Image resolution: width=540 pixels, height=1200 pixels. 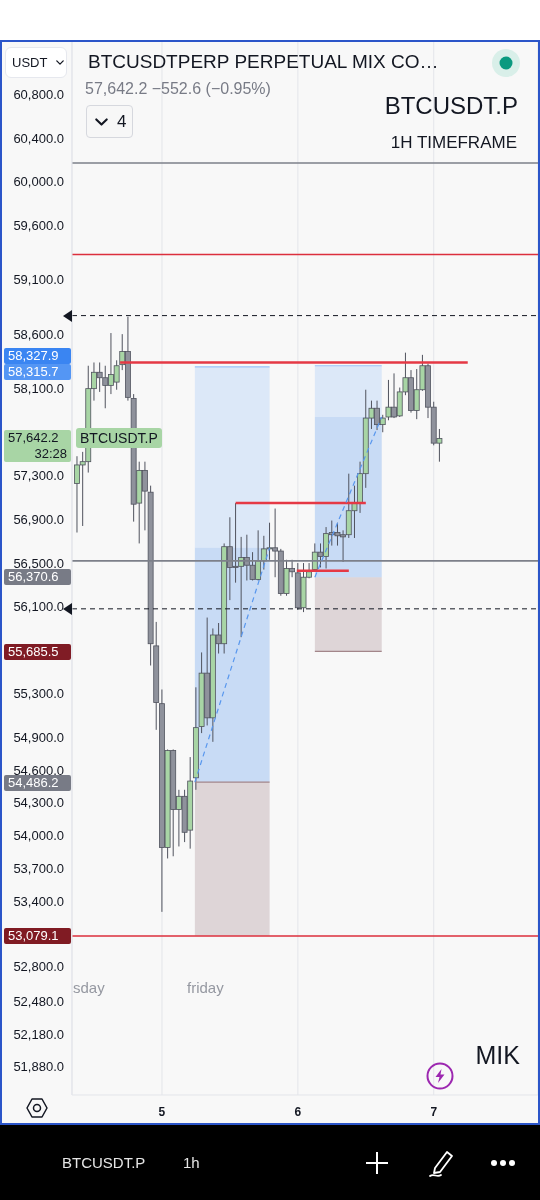 I want to click on y-tick-label: 55,300.0, so click(x=38, y=694).